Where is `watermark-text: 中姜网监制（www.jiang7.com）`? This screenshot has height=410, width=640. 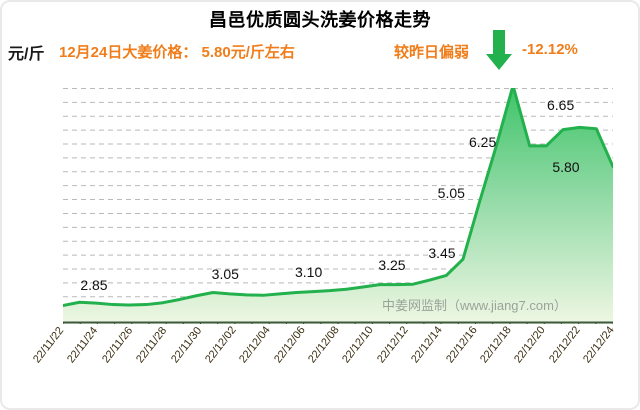
watermark-text: 中姜网监制（www.jiang7.com） is located at coordinates (474, 305).